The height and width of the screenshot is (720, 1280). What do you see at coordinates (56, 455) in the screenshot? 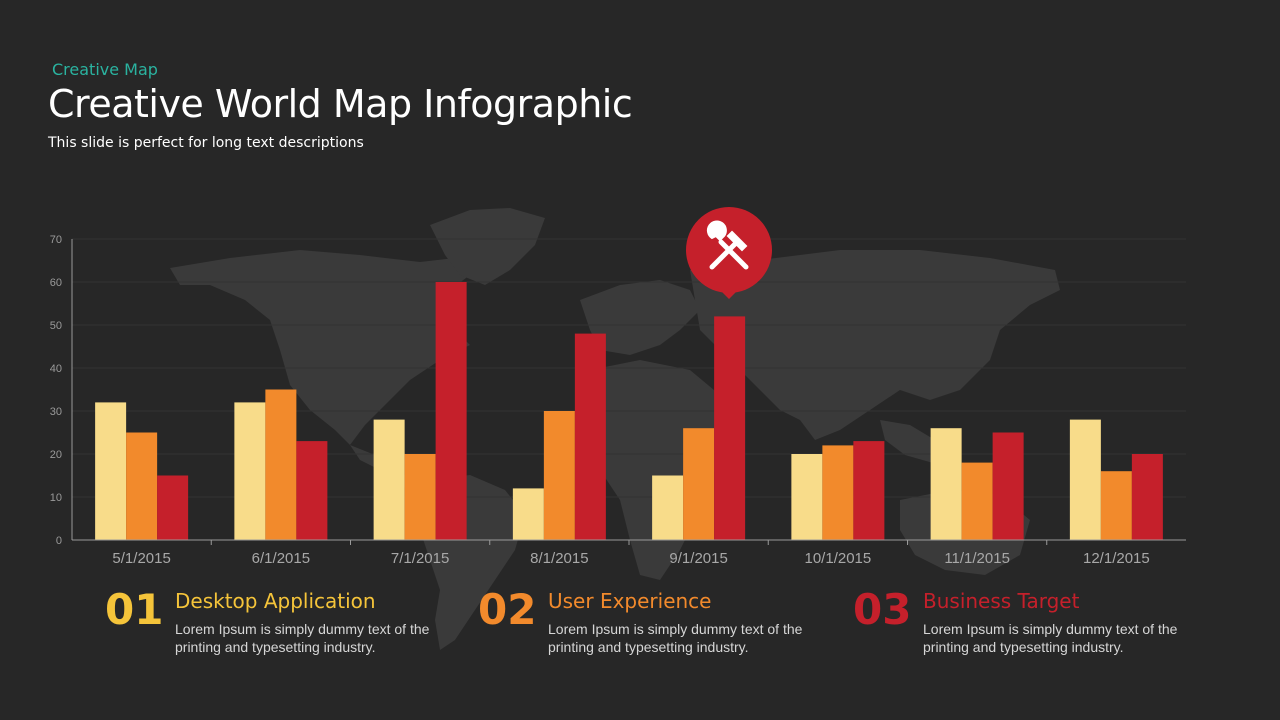
I see `y-tick-label: 20` at bounding box center [56, 455].